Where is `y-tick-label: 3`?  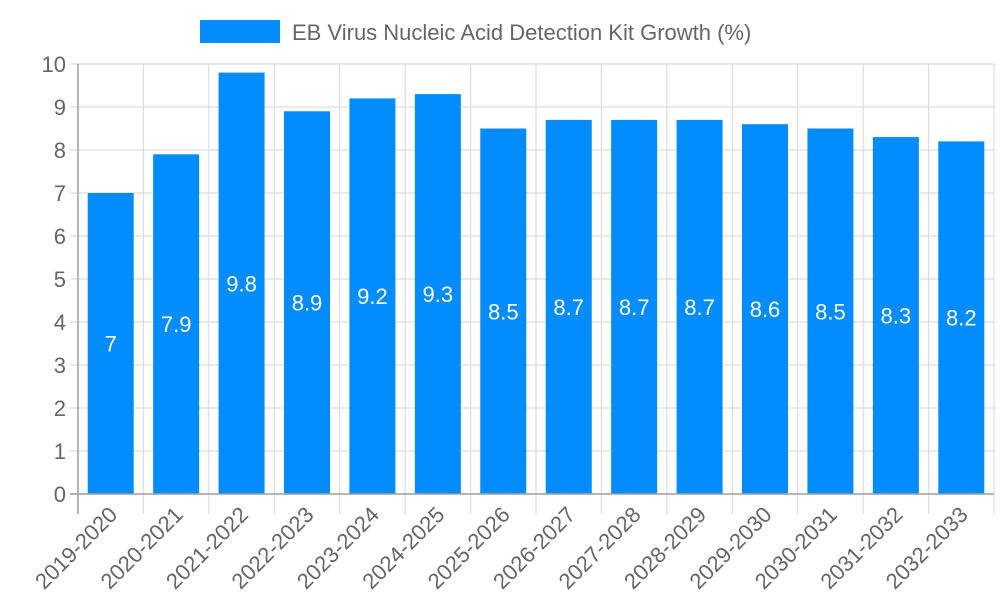 y-tick-label: 3 is located at coordinates (60, 365).